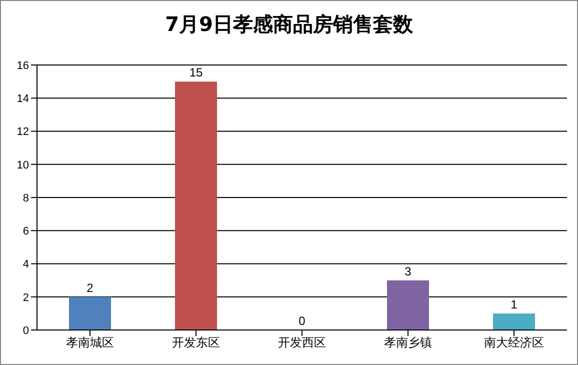  What do you see at coordinates (302, 343) in the screenshot?
I see `x-tick-label: 开发西区` at bounding box center [302, 343].